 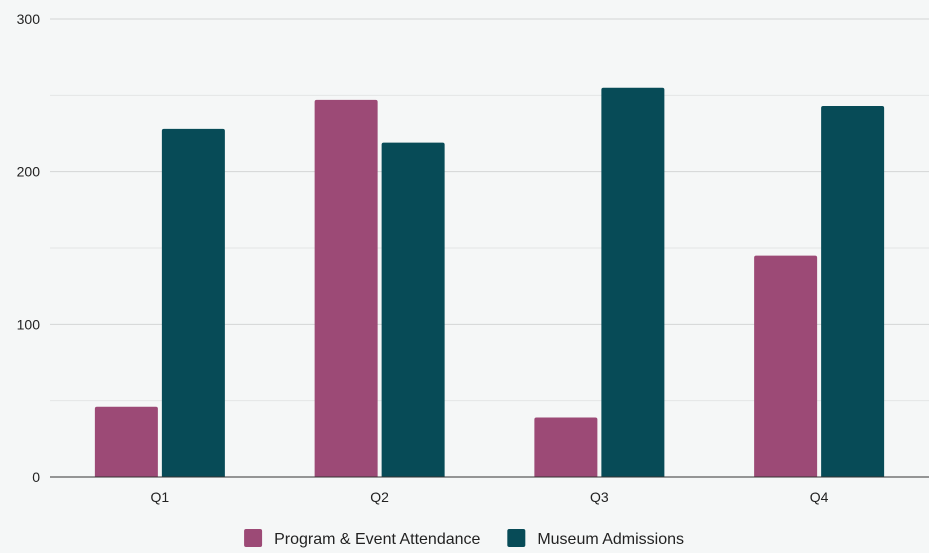 I want to click on bar-program-event-attendance-q3, so click(x=566, y=447).